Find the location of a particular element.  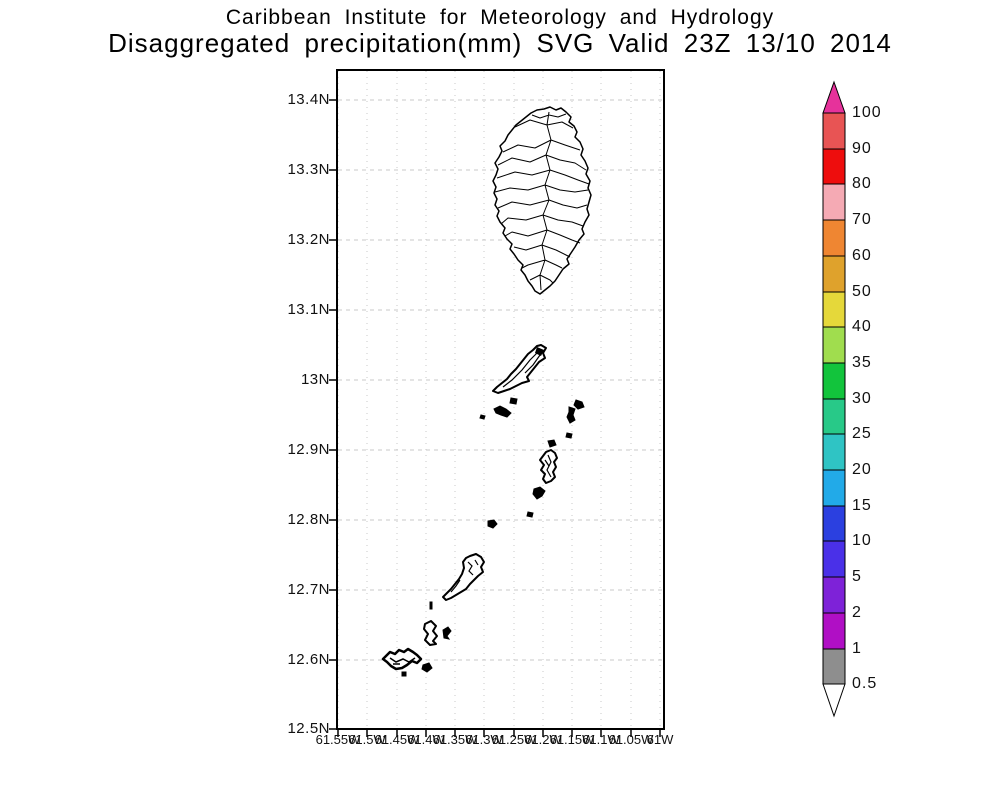

colorbar-label: 90 is located at coordinates (862, 148).